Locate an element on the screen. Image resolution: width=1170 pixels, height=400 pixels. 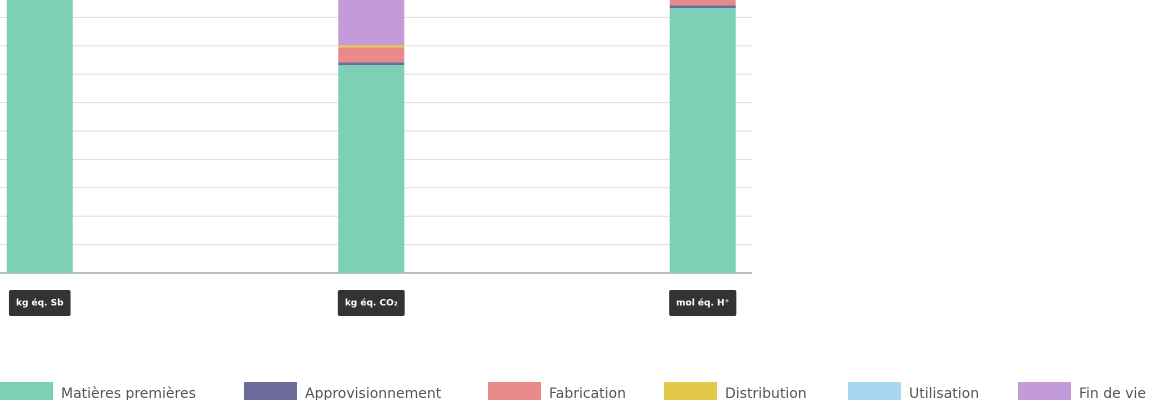
x-tick-label: kg éq. CO₂ is located at coordinates (371, 303).